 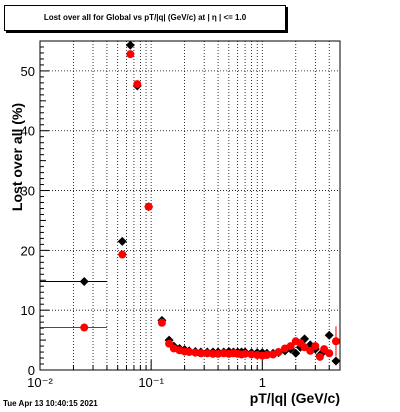 I want to click on y-tick-label: 50, so click(x=28, y=71).